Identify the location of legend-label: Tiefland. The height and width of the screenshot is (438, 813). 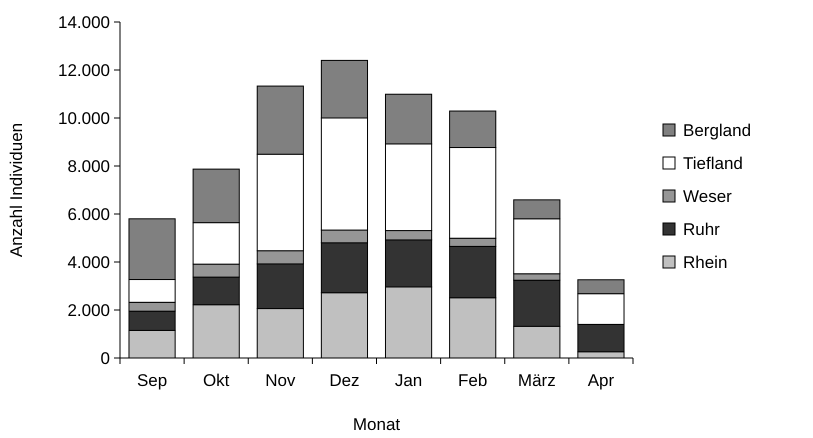
(713, 163).